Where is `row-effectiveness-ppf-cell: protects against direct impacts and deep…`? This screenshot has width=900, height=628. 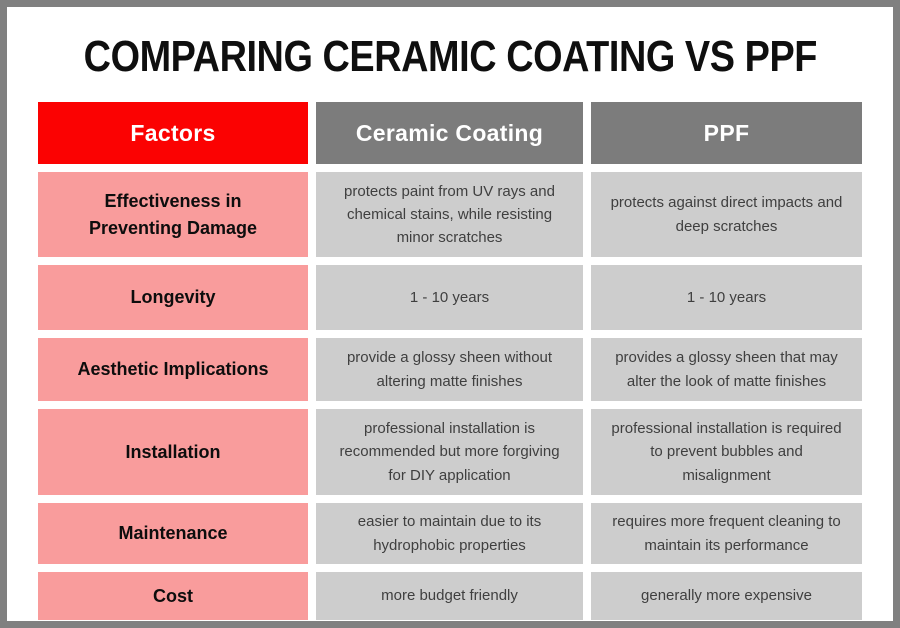 row-effectiveness-ppf-cell: protects against direct impacts and deep… is located at coordinates (726, 214).